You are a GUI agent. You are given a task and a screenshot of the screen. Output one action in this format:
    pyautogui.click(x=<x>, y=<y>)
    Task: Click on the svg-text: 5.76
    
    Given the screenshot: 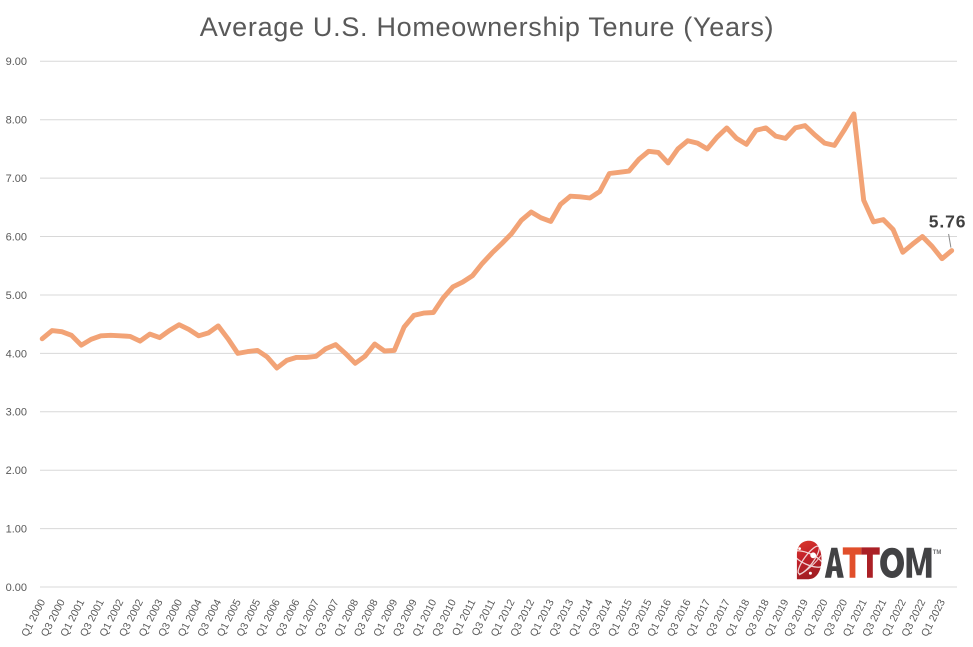 What is the action you would take?
    pyautogui.click(x=948, y=222)
    